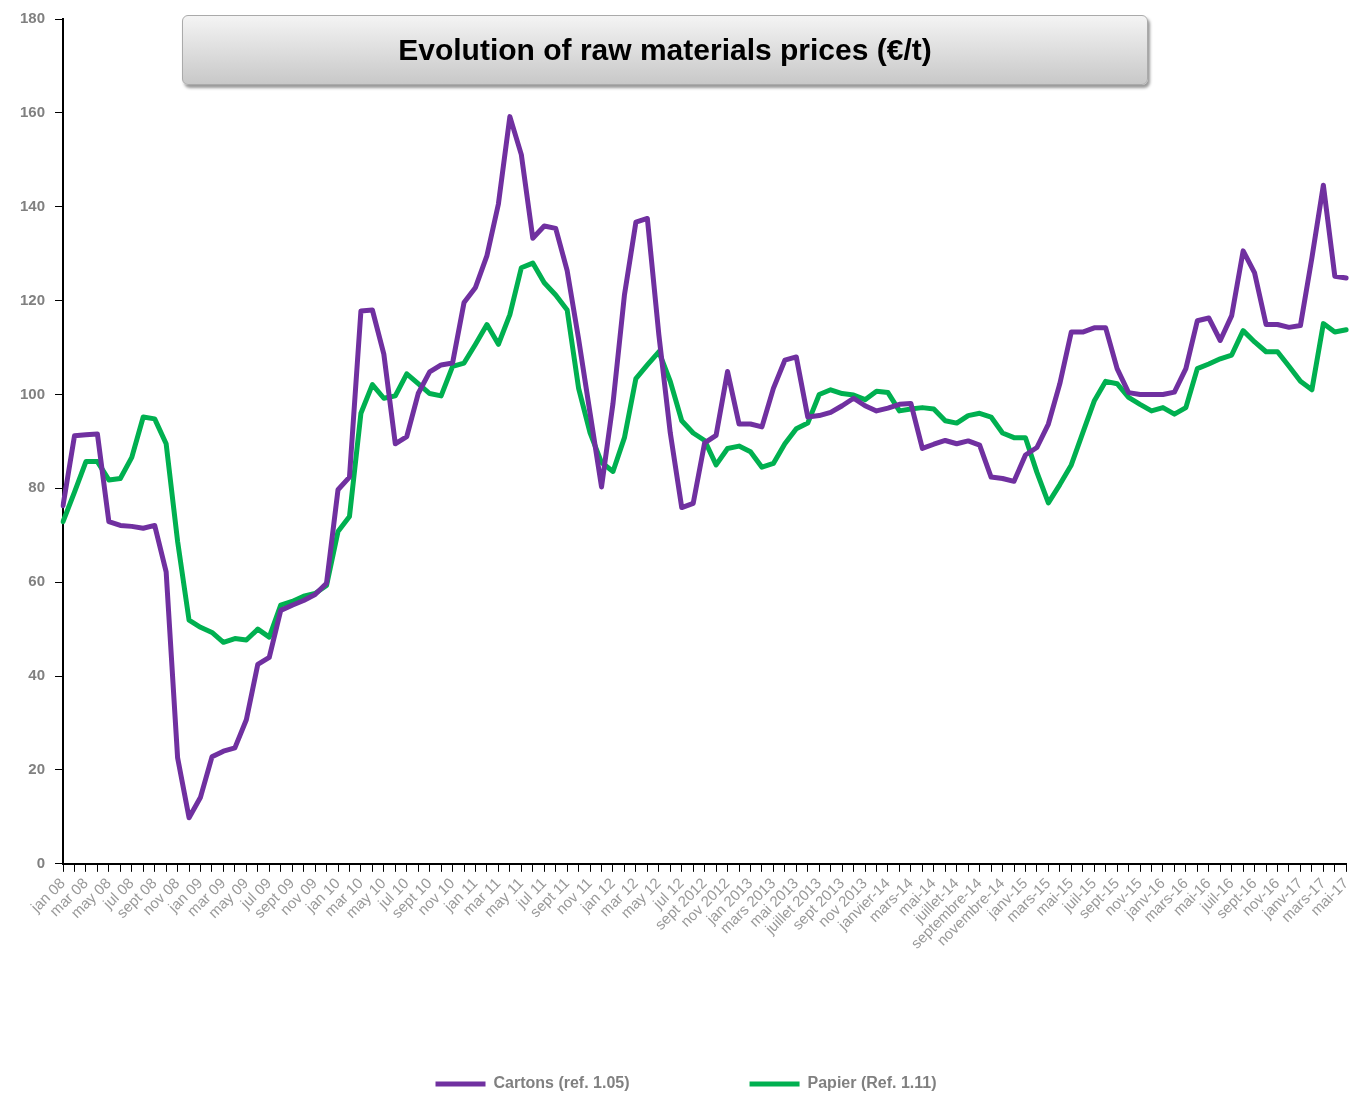  I want to click on y-tick-label: 100, so click(33, 393).